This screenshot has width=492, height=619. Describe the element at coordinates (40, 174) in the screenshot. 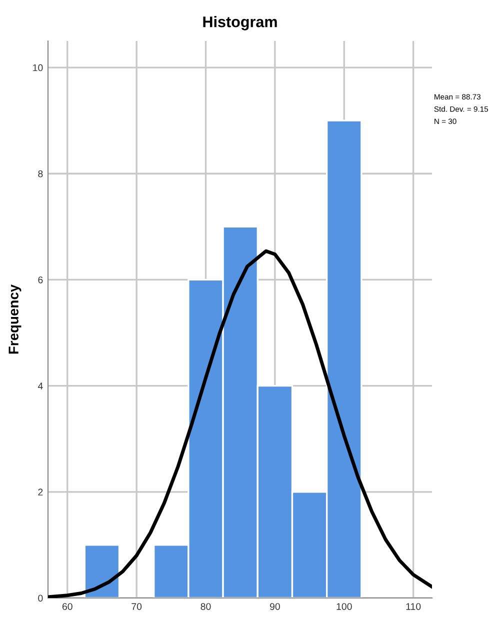

I see `y-tick-label: 8` at that location.